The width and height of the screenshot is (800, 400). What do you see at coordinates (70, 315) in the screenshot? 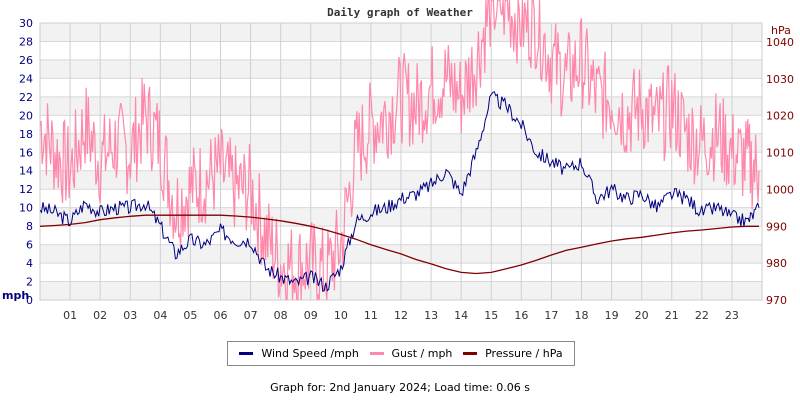
I see `svg-text: 01` at bounding box center [70, 315].